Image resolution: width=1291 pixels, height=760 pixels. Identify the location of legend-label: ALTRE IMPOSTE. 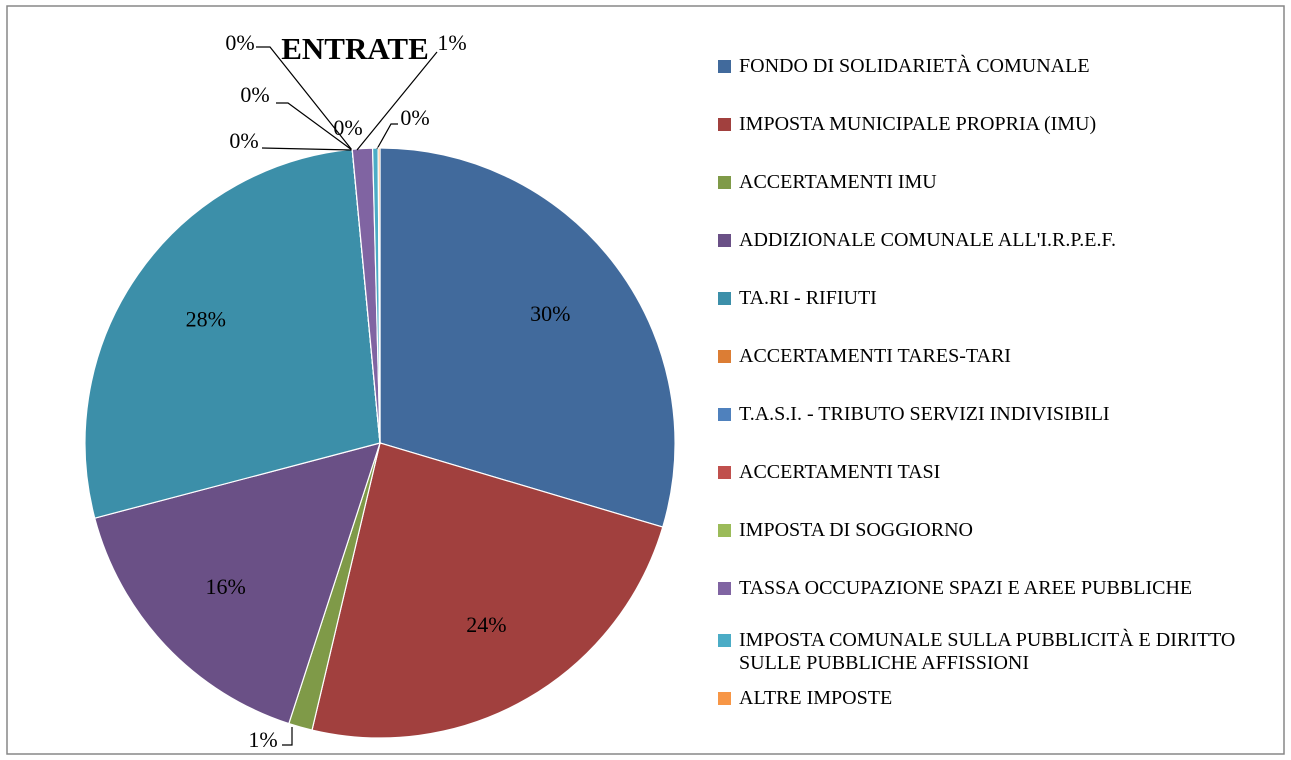
(816, 698).